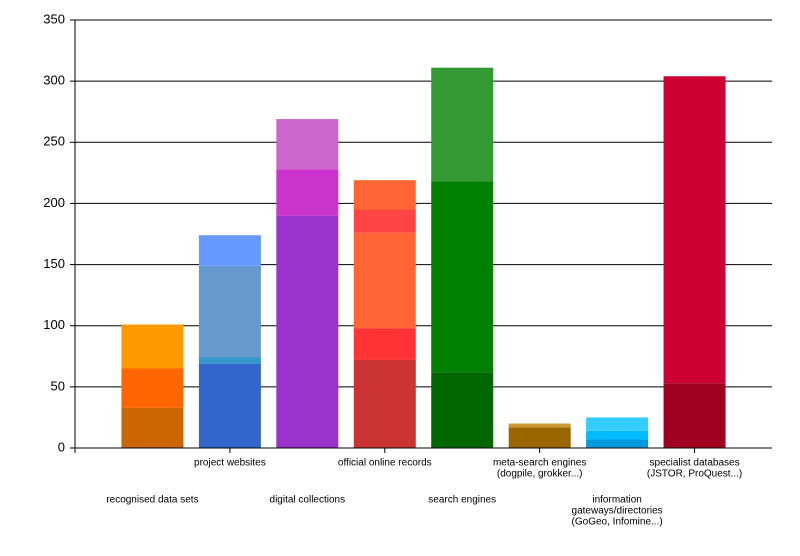  I want to click on x-tick-label: information, so click(616, 500).